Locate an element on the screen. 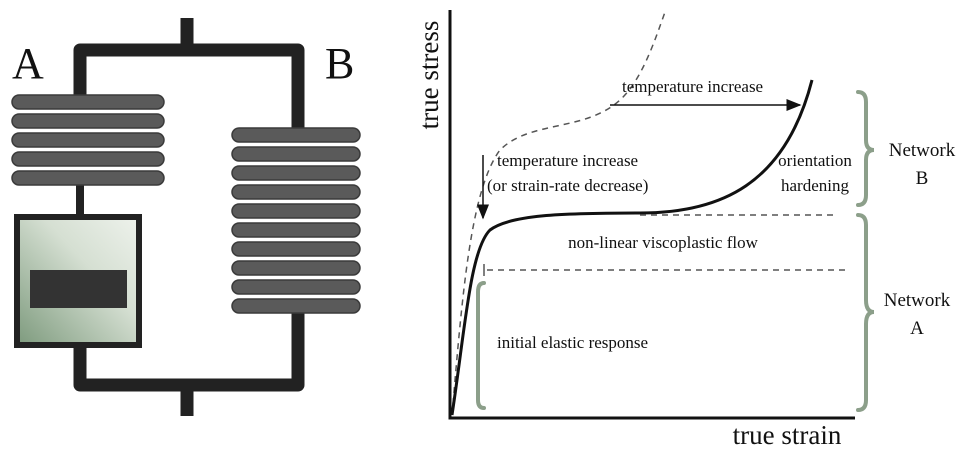 The image size is (970, 449). label-a: A is located at coordinates (28, 63).